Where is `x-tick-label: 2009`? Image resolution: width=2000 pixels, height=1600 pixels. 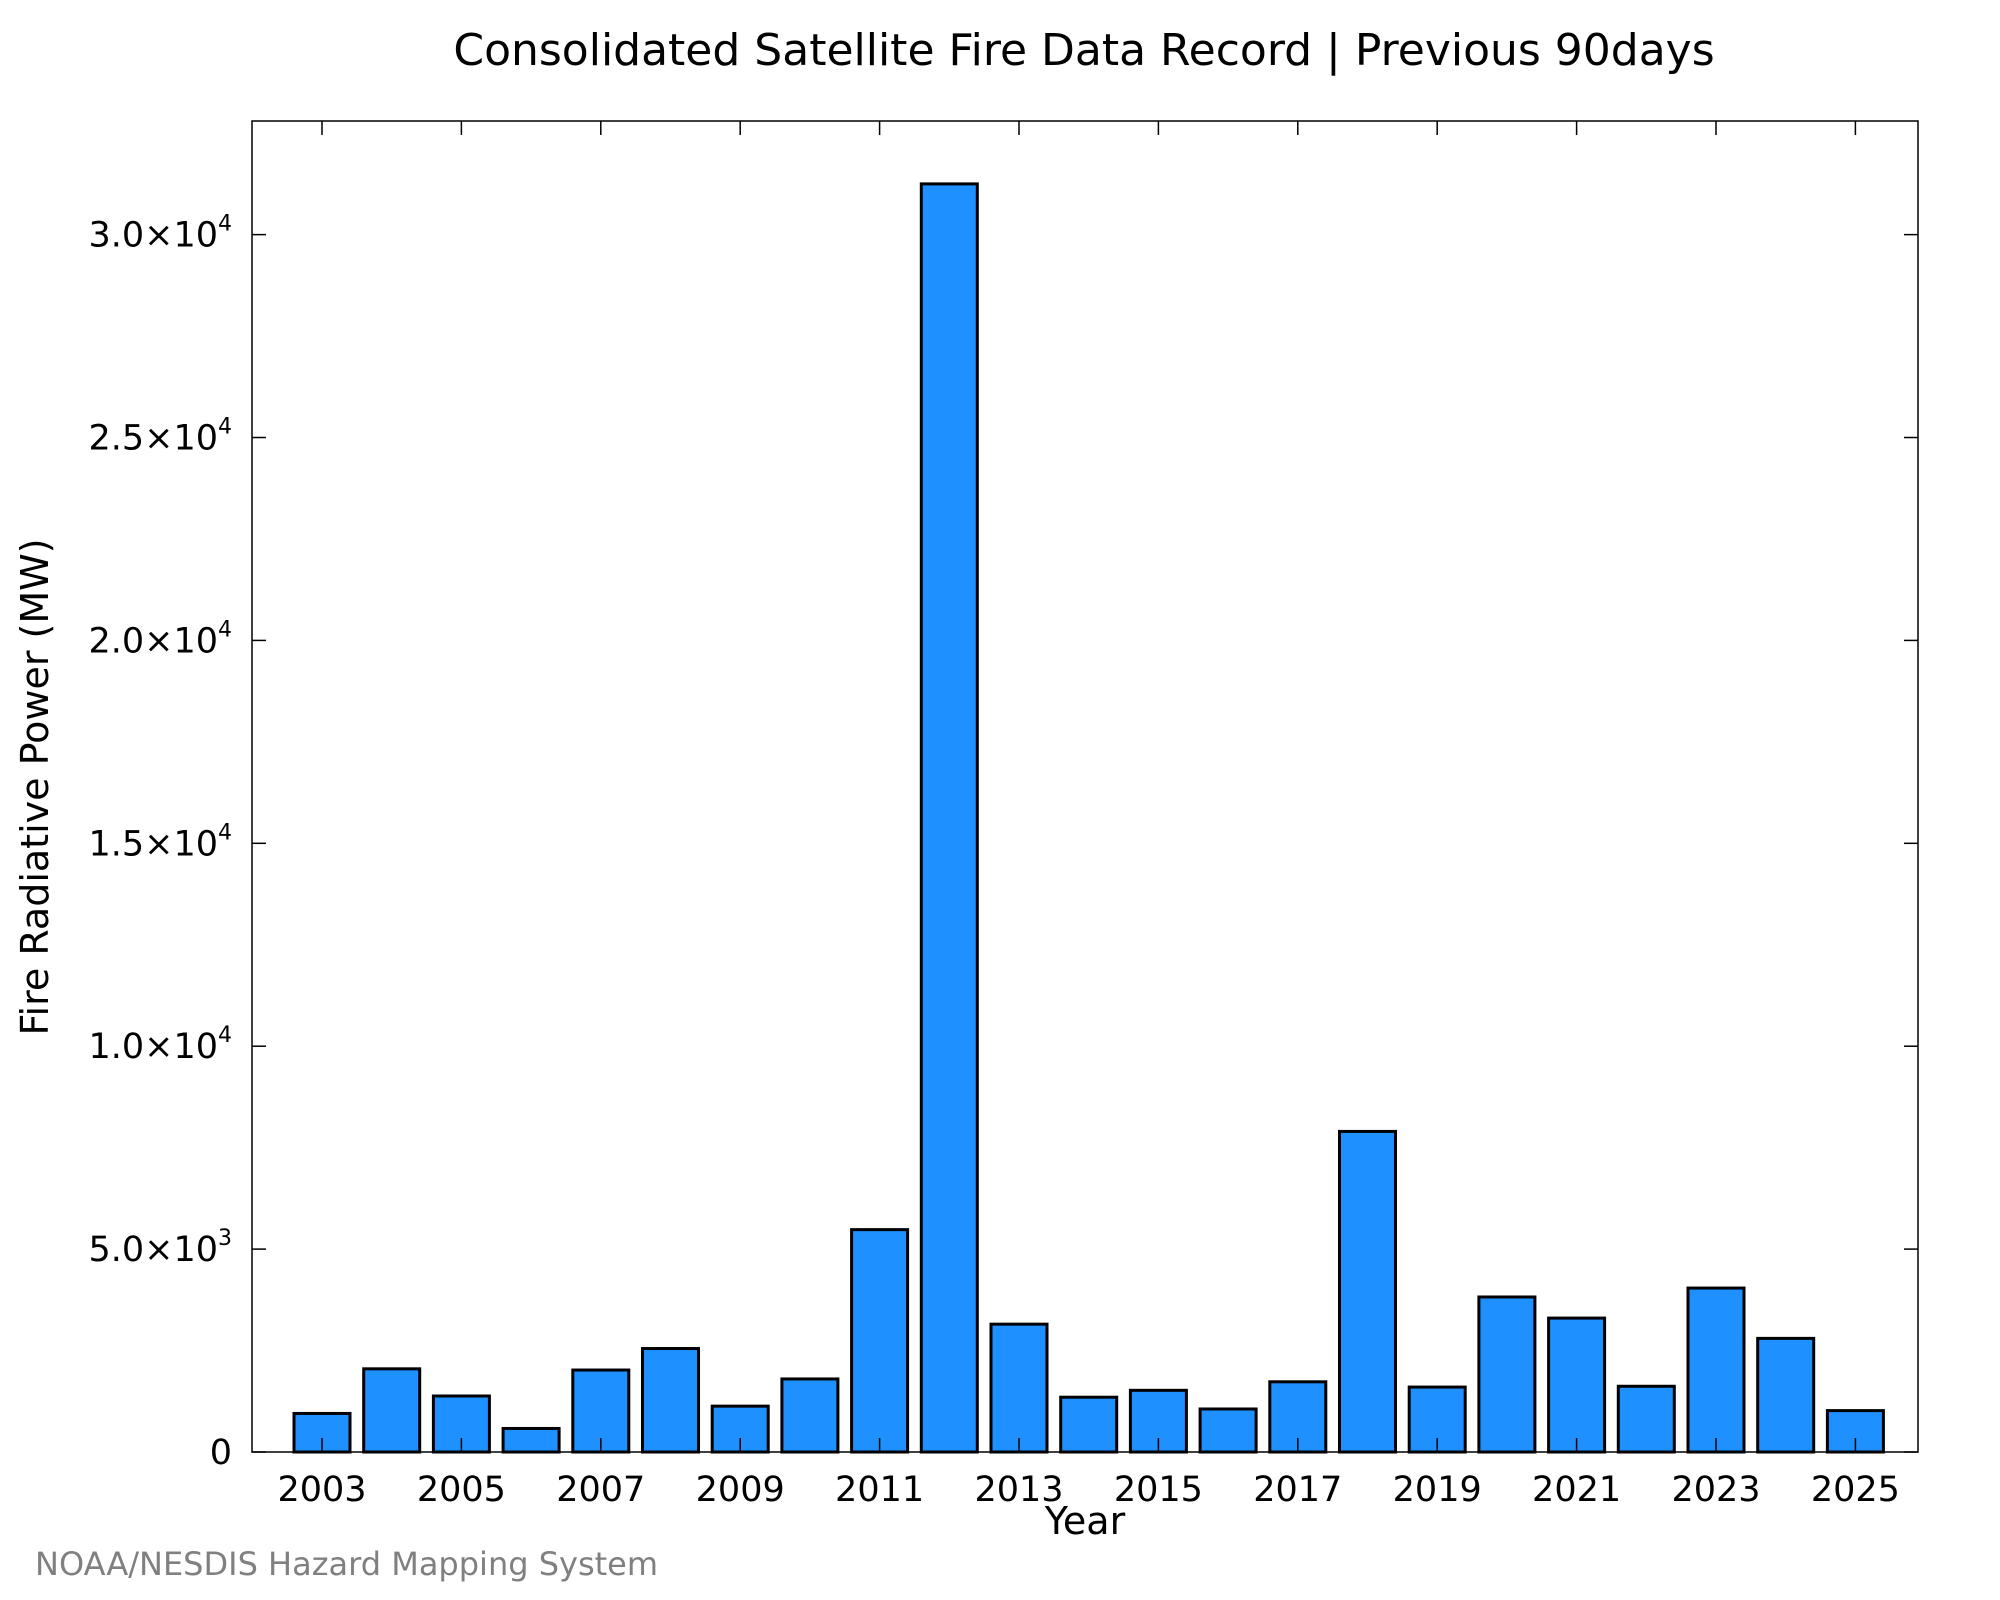 x-tick-label: 2009 is located at coordinates (740, 1490).